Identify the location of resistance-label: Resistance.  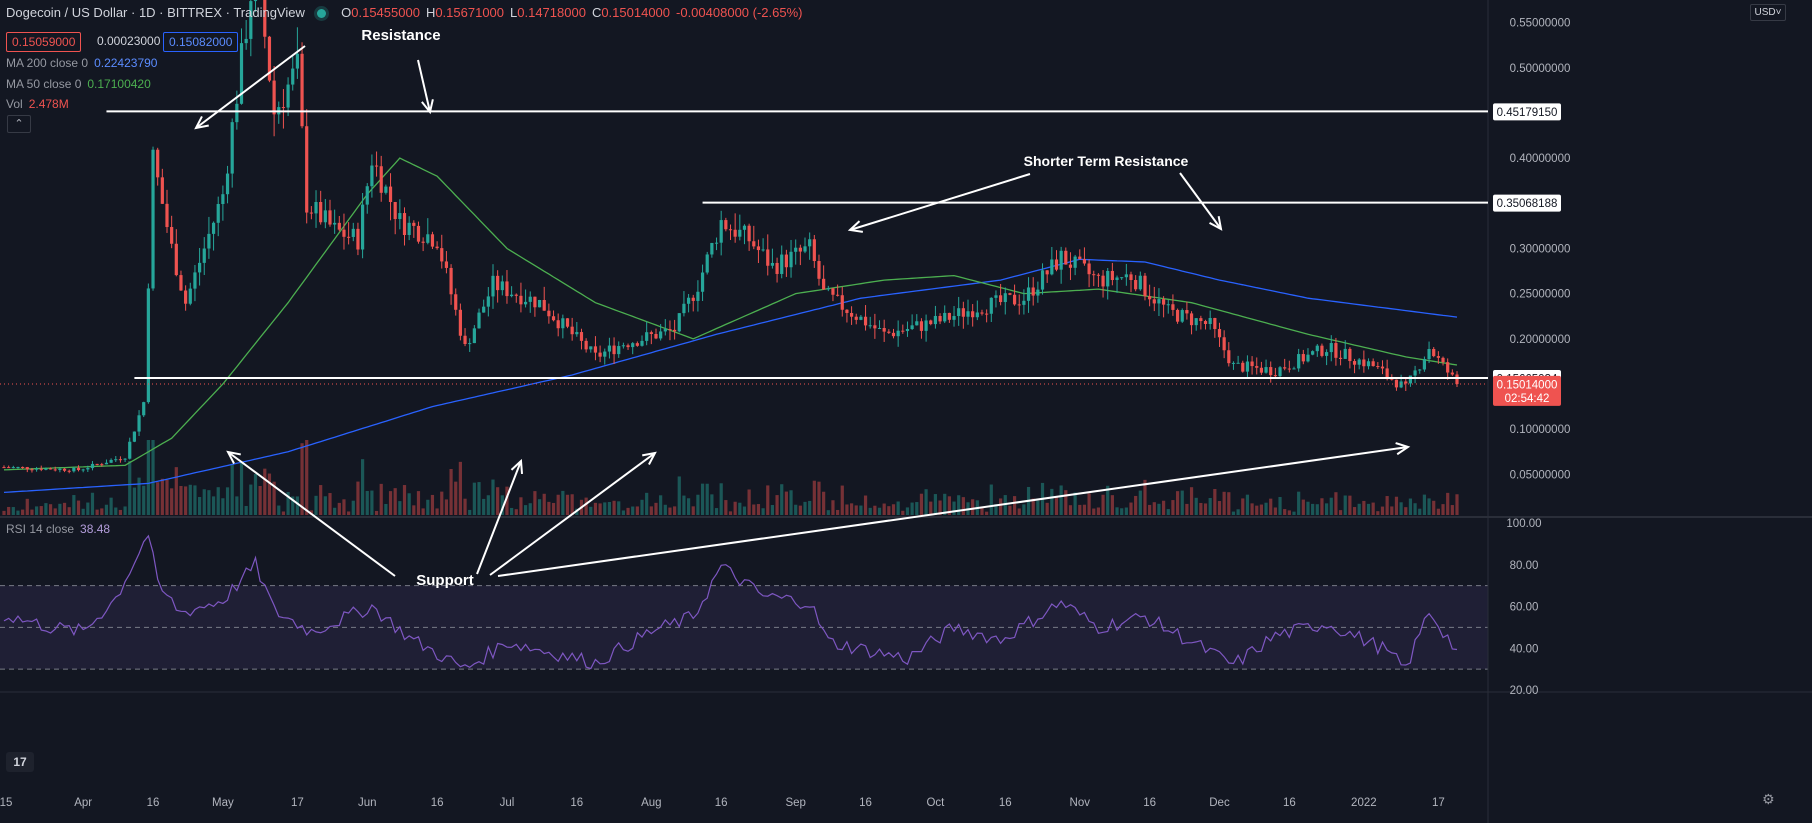
(400, 35).